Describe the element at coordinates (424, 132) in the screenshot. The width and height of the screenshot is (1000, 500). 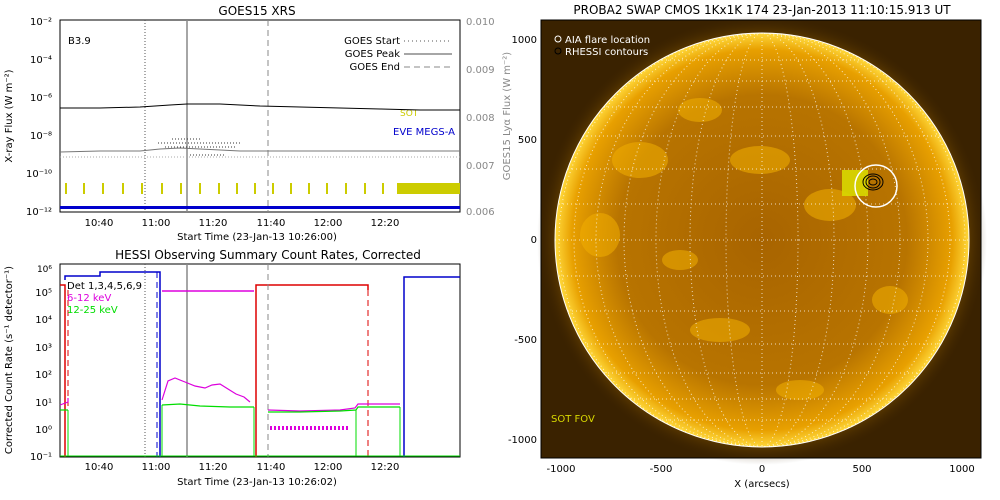
I see `goes-eve-label: EVE MEGS-A` at that location.